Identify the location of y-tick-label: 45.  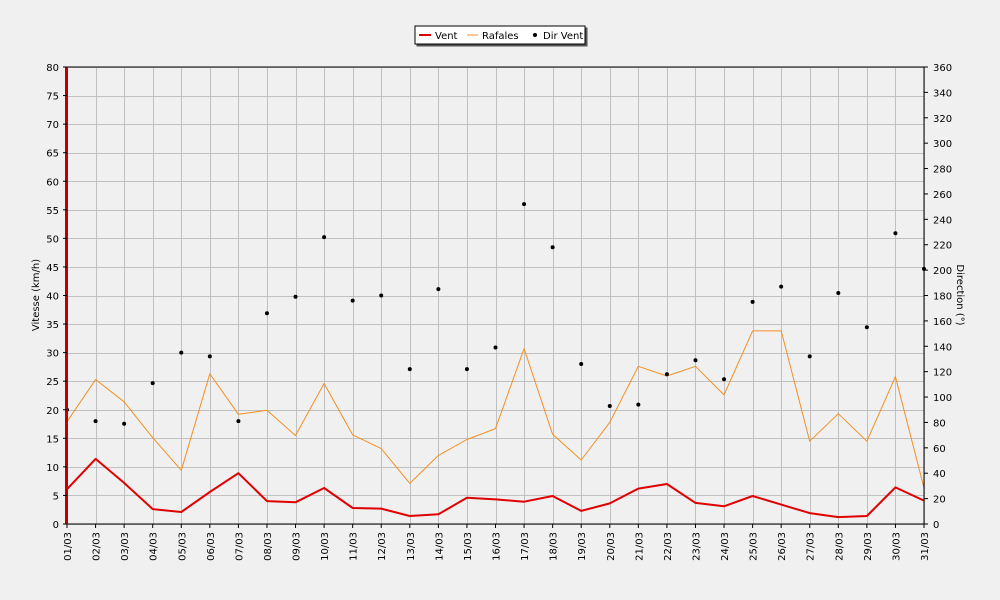
(52, 268).